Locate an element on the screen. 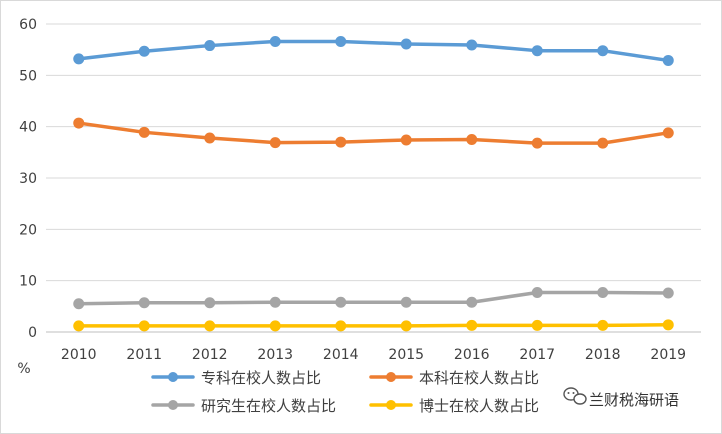 This screenshot has height=434, width=722. x-tick-label: 2010 is located at coordinates (79, 355).